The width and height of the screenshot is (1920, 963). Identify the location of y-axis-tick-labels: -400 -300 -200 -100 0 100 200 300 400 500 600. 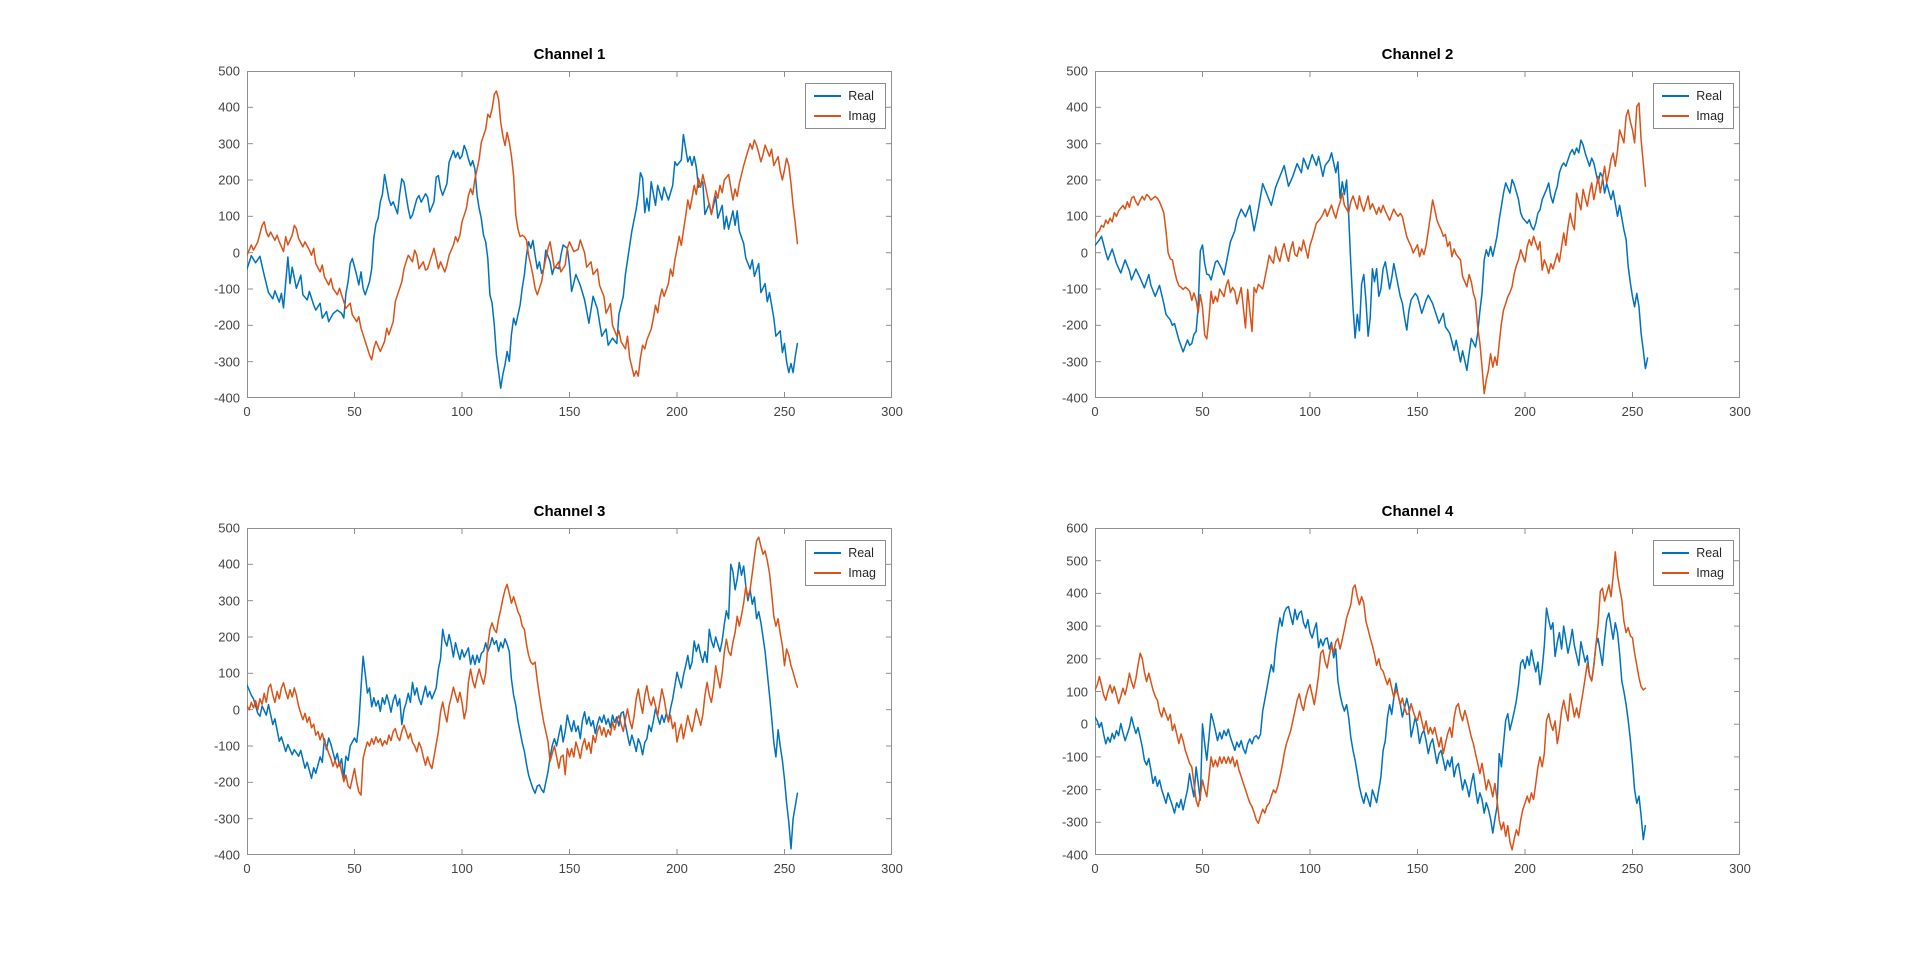
(1066, 692).